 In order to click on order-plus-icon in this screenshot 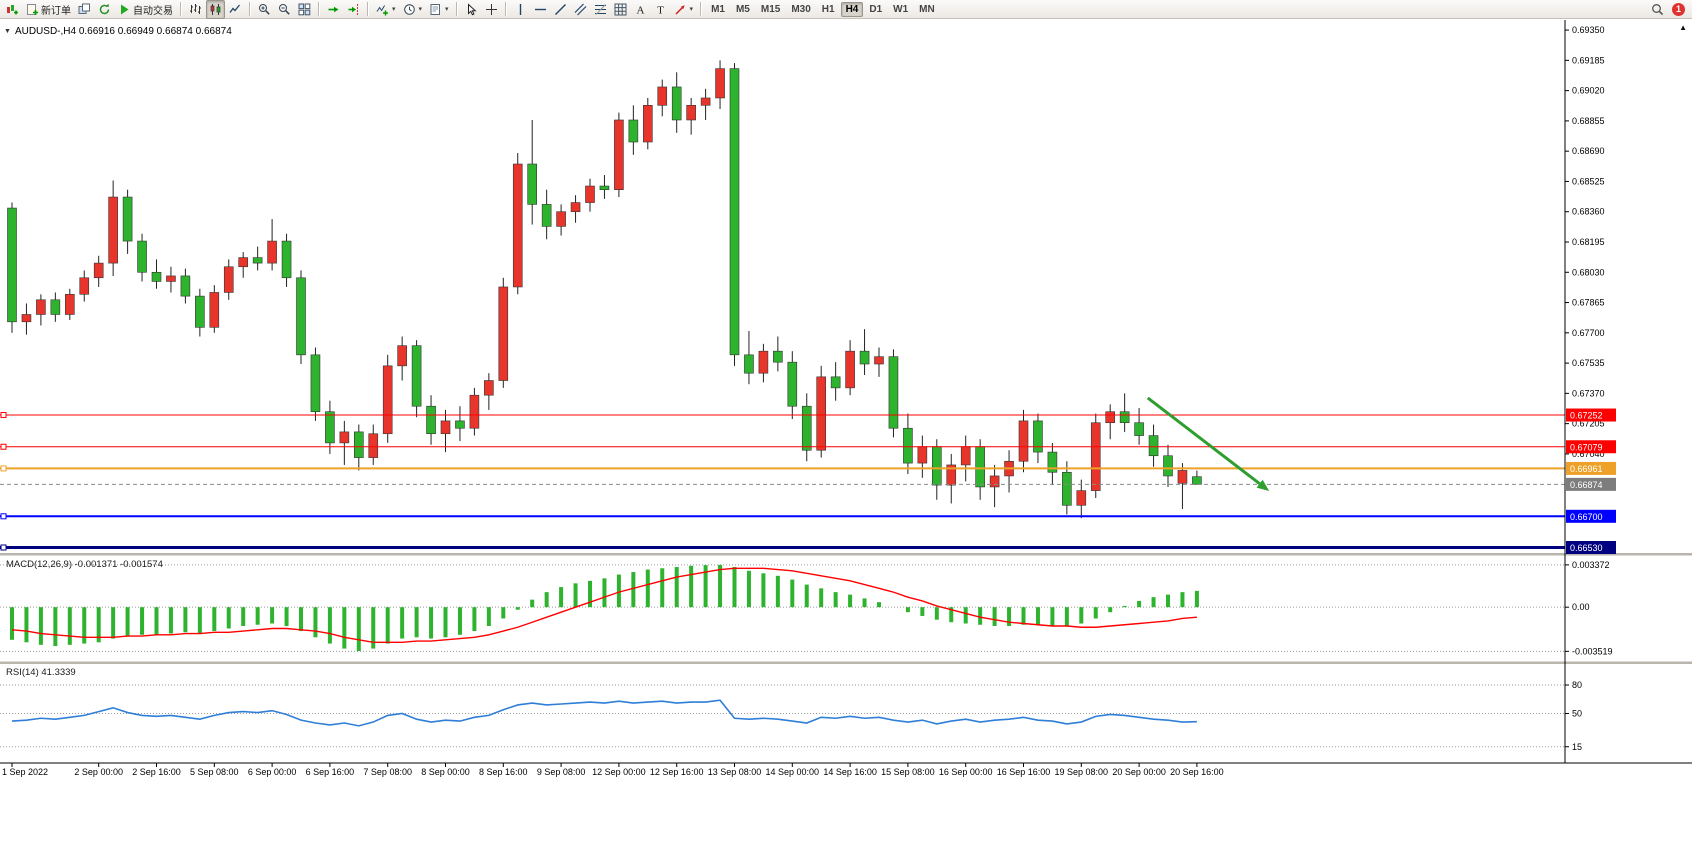, I will do `click(32, 9)`.